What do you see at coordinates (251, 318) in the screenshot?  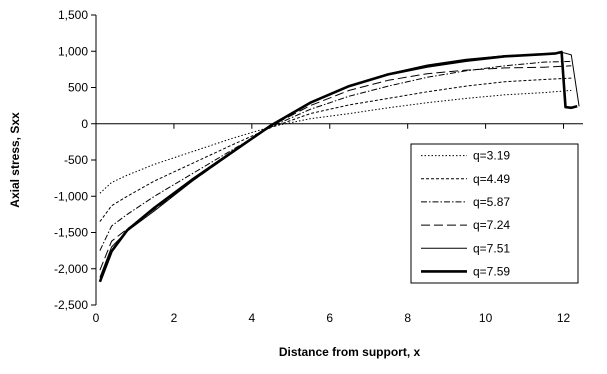 I see `x-tick-label: 4` at bounding box center [251, 318].